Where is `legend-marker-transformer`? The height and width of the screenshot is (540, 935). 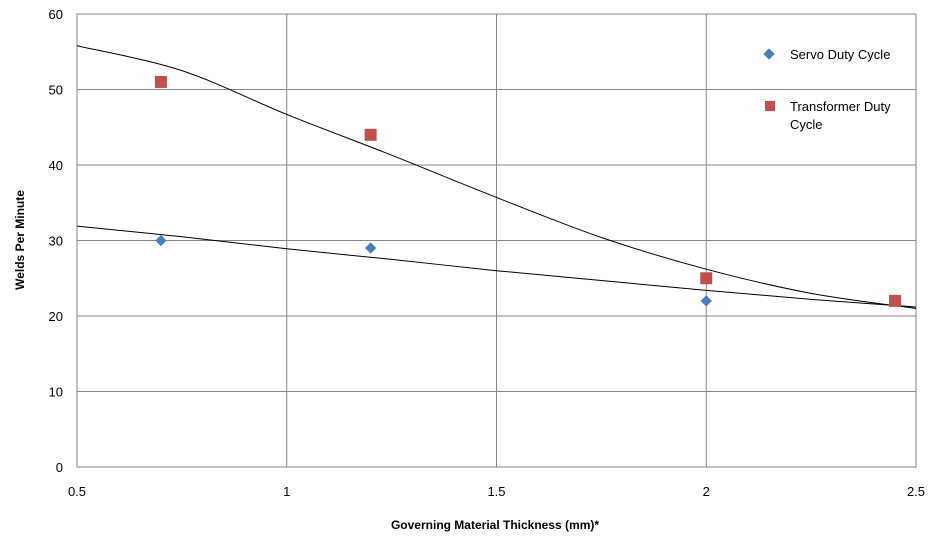 legend-marker-transformer is located at coordinates (770, 106).